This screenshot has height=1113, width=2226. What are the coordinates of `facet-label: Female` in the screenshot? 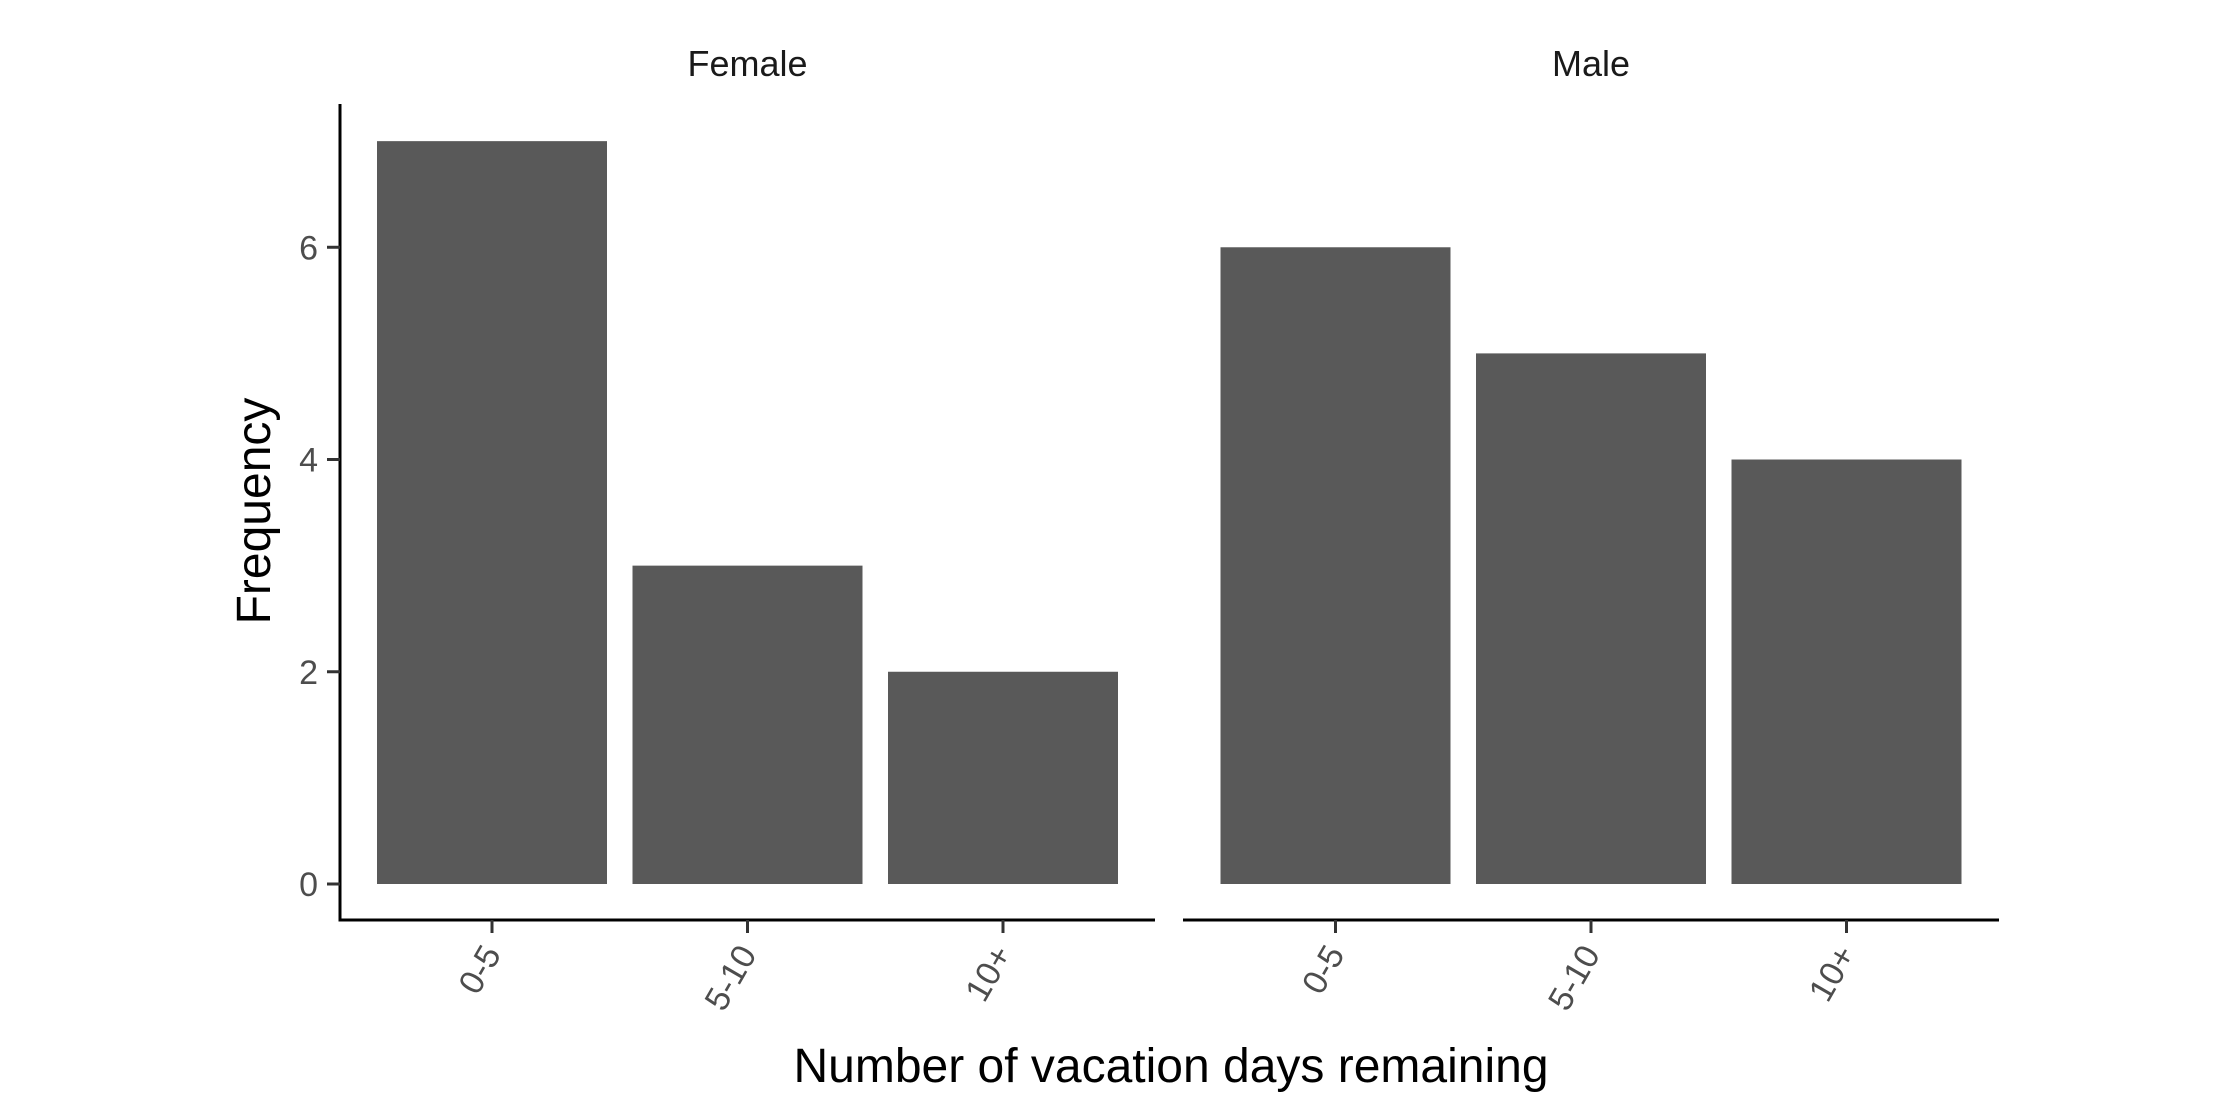 It's located at (747, 63).